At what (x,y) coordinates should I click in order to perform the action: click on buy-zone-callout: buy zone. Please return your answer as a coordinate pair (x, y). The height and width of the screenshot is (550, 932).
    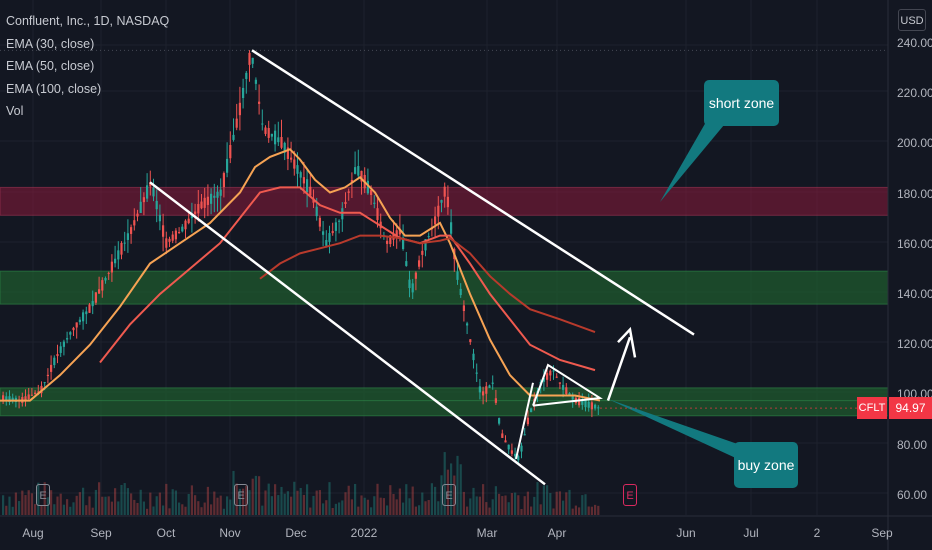
    Looking at the image, I should click on (766, 465).